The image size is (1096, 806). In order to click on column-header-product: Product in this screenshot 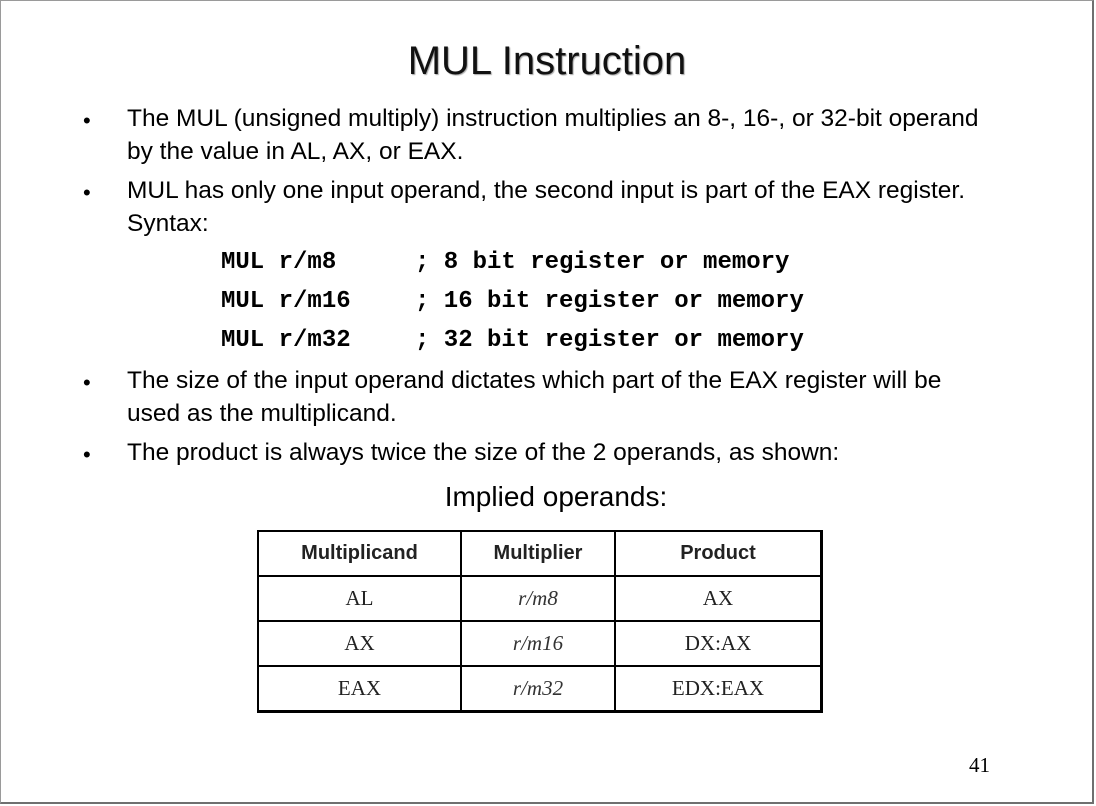, I will do `click(718, 553)`.